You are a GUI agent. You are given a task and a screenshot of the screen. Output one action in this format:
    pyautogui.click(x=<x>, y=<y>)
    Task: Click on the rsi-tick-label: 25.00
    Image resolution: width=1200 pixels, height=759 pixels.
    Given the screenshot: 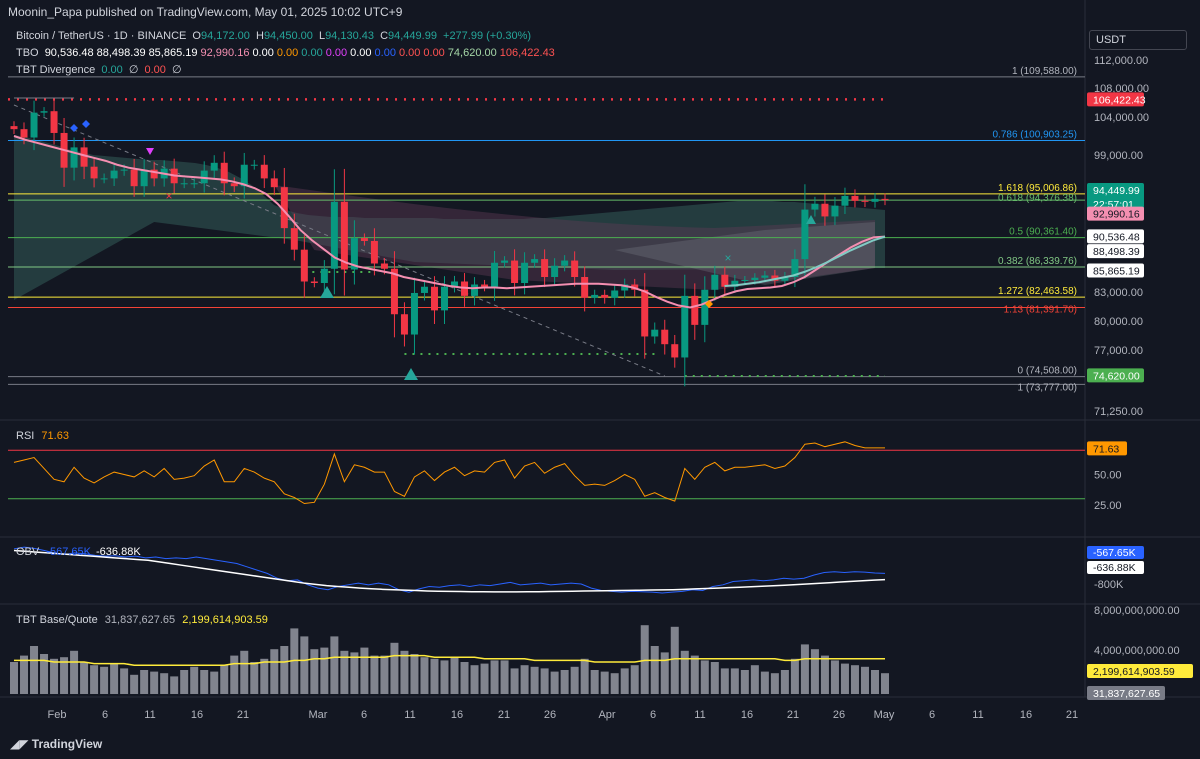 What is the action you would take?
    pyautogui.click(x=1108, y=506)
    